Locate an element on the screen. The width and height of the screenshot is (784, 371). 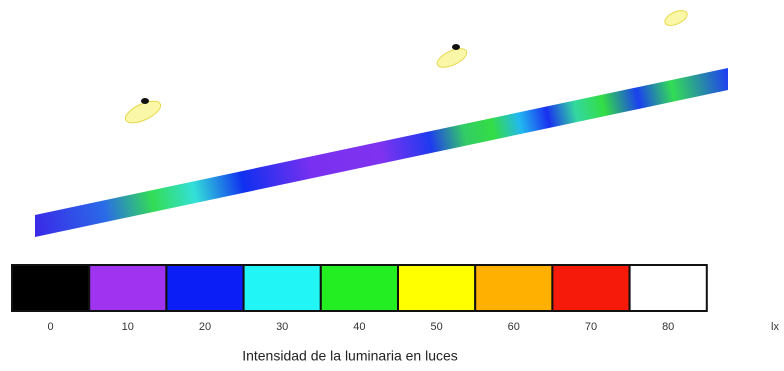
legend-label: 80 is located at coordinates (668, 327).